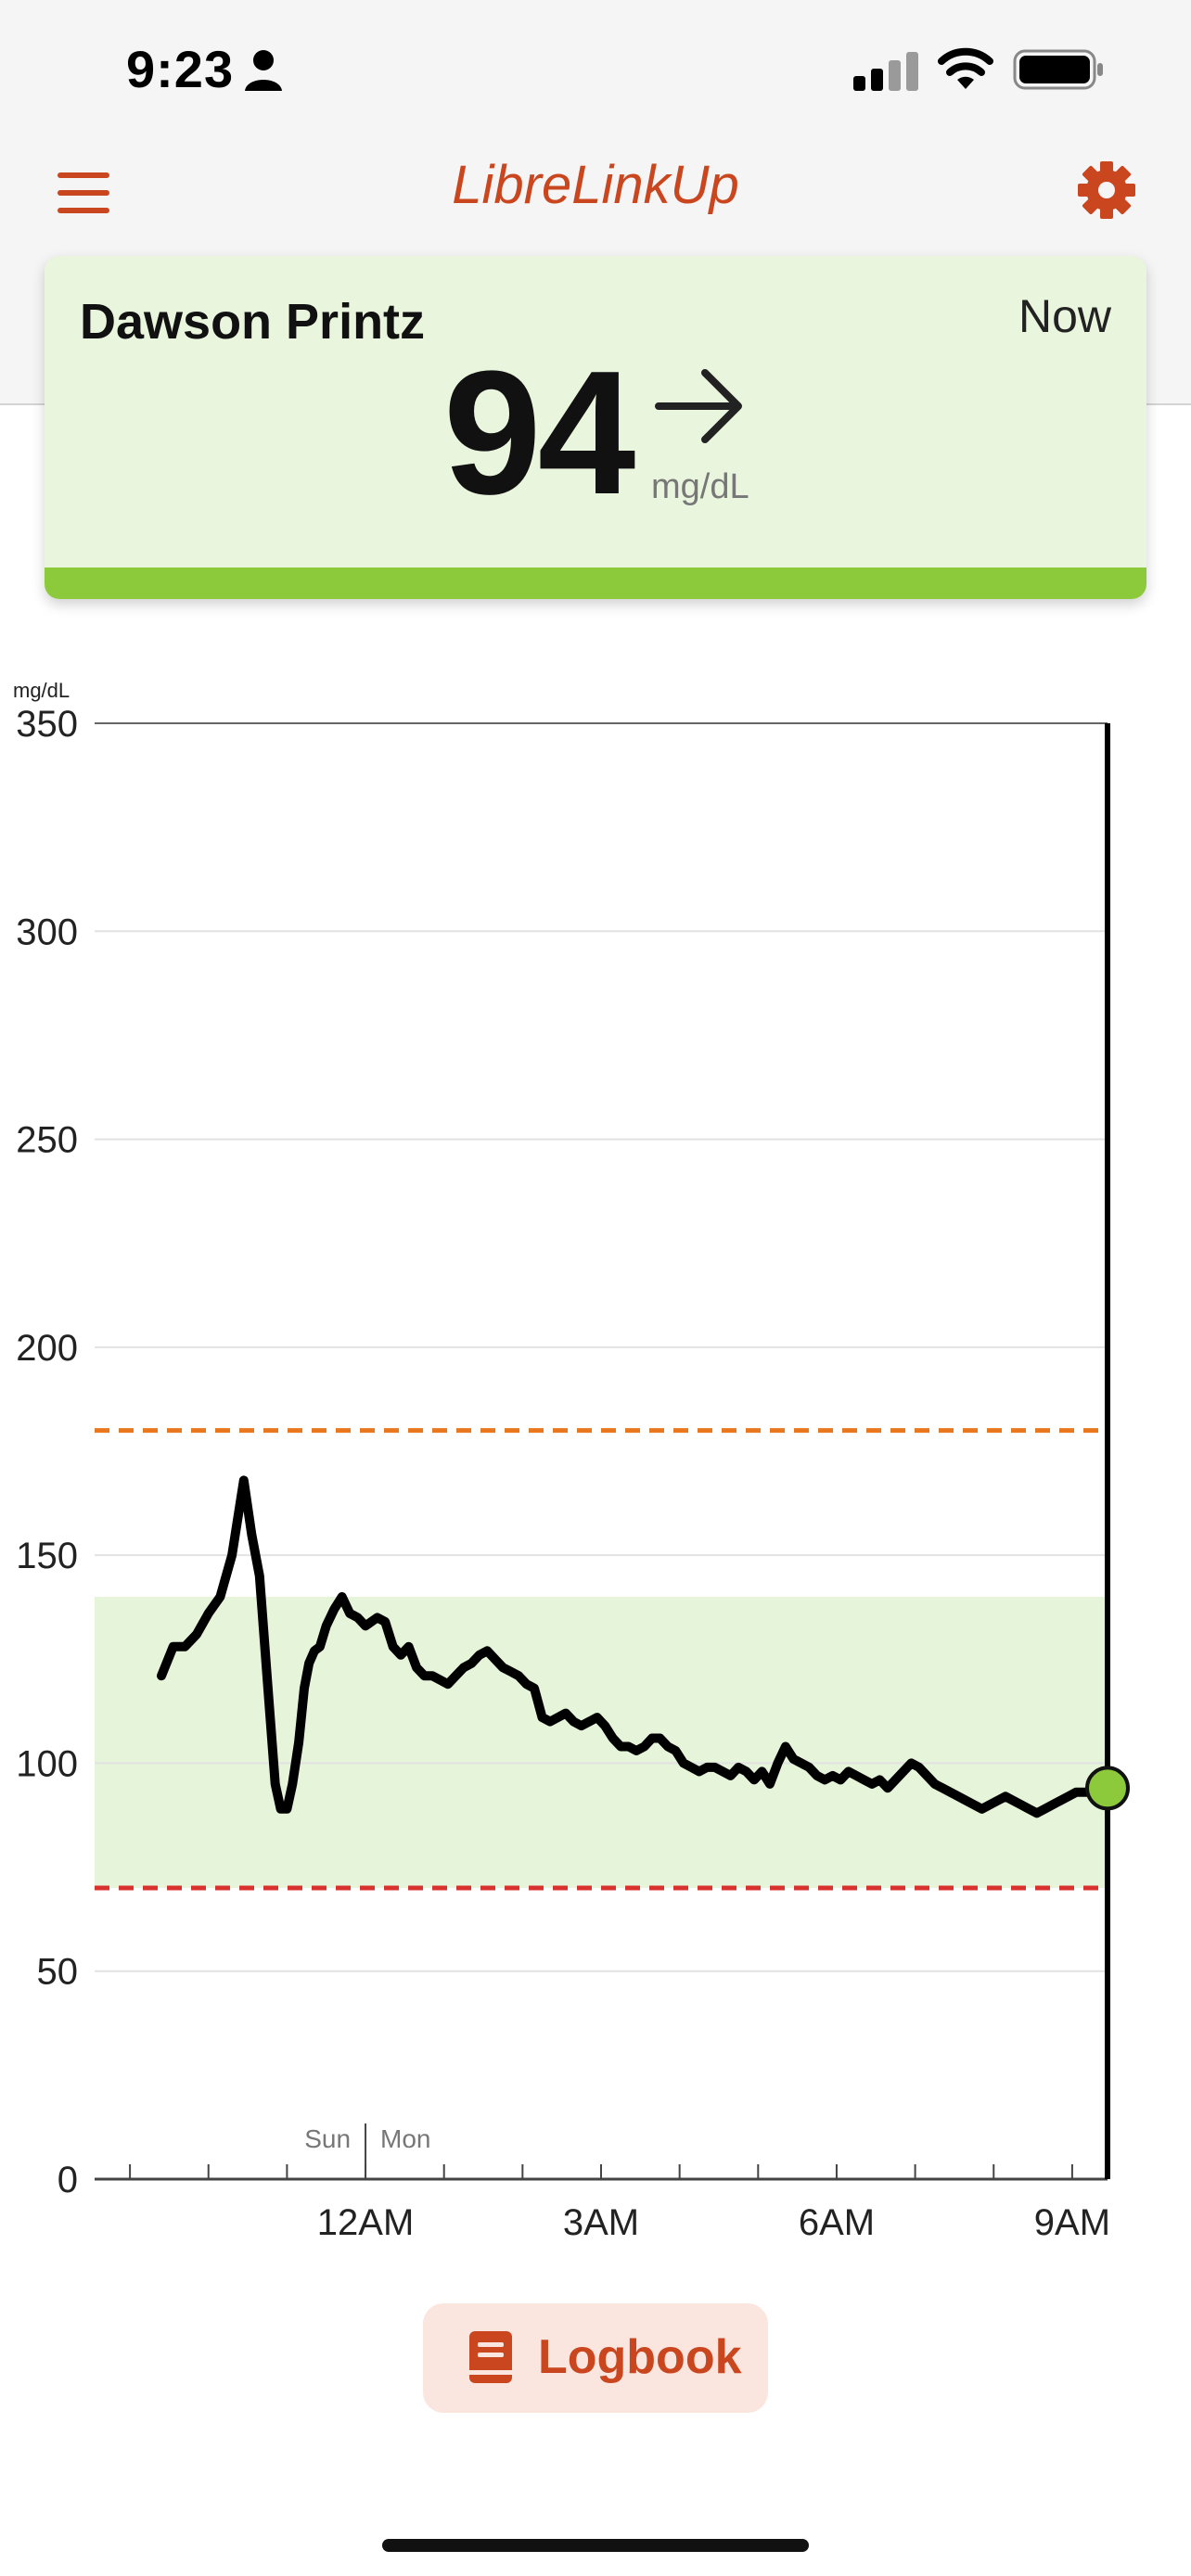 This screenshot has width=1191, height=2576. Describe the element at coordinates (700, 486) in the screenshot. I see `glucose-unit: mg/dL` at that location.